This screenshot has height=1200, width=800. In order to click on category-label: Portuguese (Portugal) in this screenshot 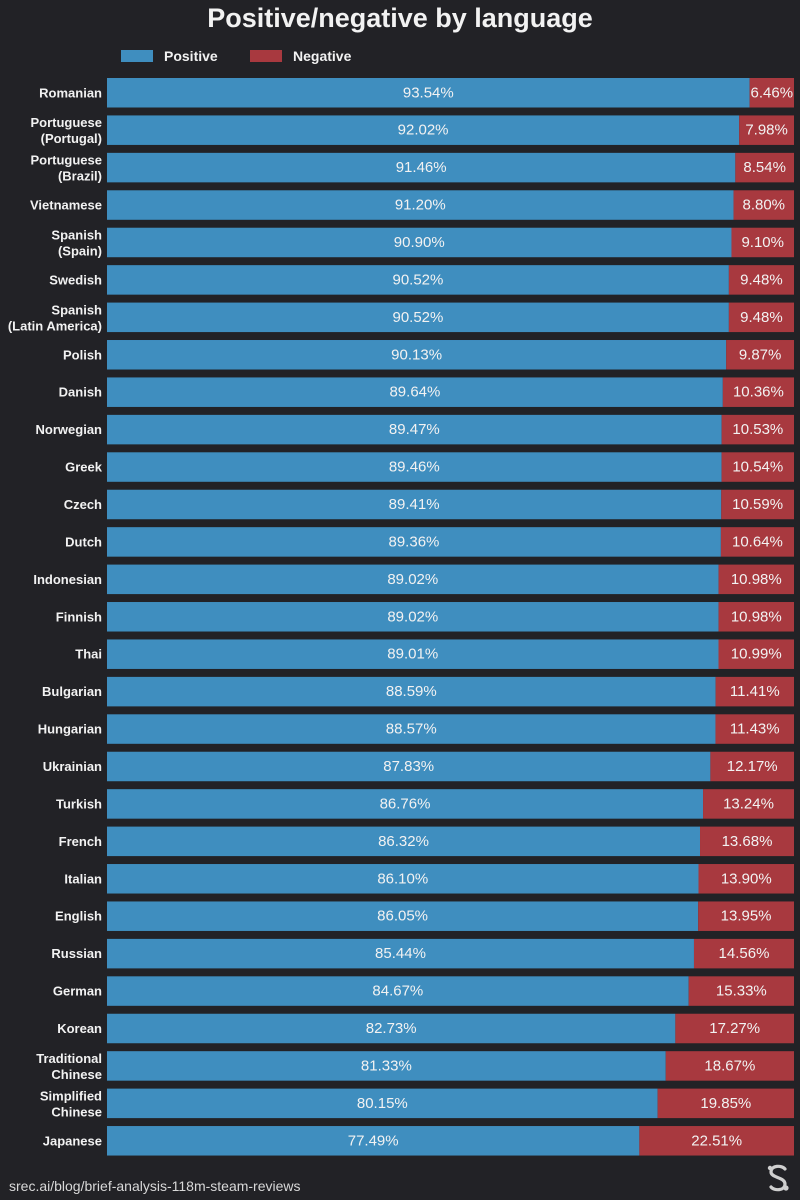, I will do `click(66, 130)`.